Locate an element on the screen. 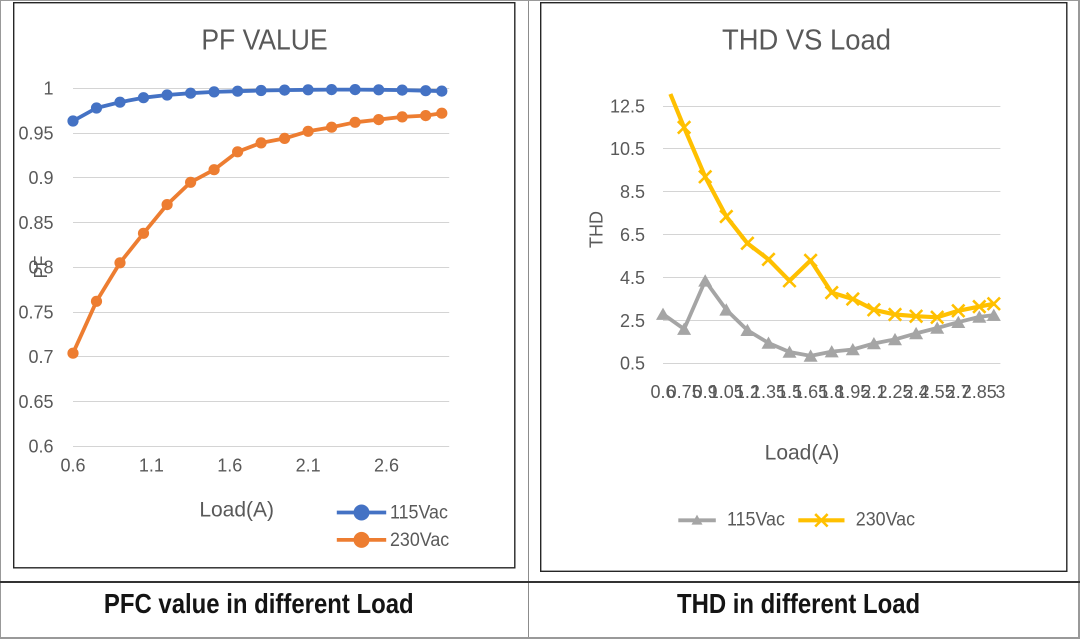 This screenshot has width=1080, height=641. svg-text: 8.5 is located at coordinates (632, 192).